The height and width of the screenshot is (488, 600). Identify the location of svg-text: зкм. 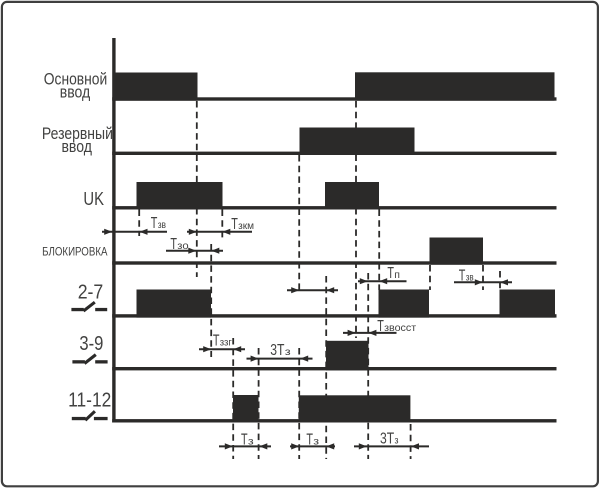
(246, 226).